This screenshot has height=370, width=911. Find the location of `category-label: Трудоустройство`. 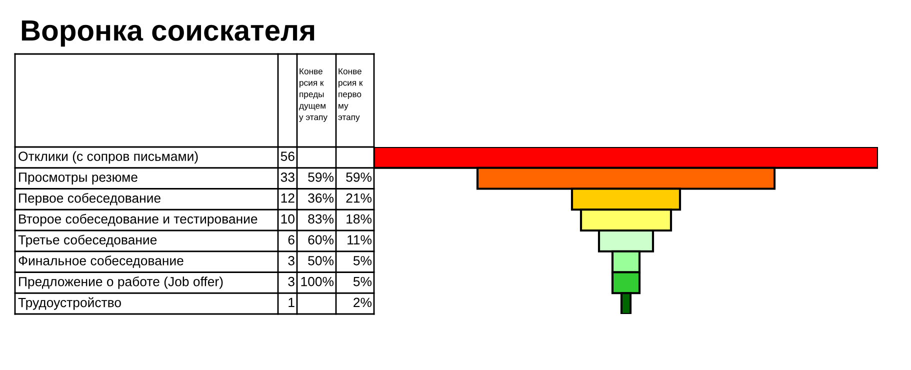

category-label: Трудоустройство is located at coordinates (69, 303).